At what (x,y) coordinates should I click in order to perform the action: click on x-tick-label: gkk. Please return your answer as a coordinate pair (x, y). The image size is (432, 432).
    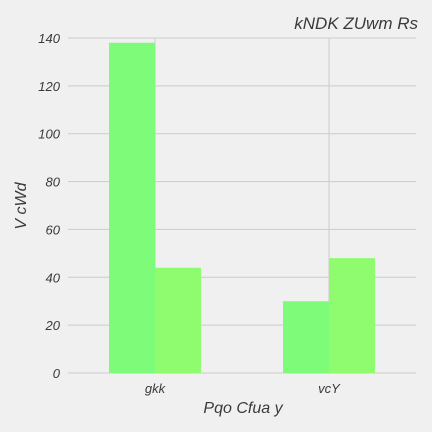
    Looking at the image, I should click on (156, 388).